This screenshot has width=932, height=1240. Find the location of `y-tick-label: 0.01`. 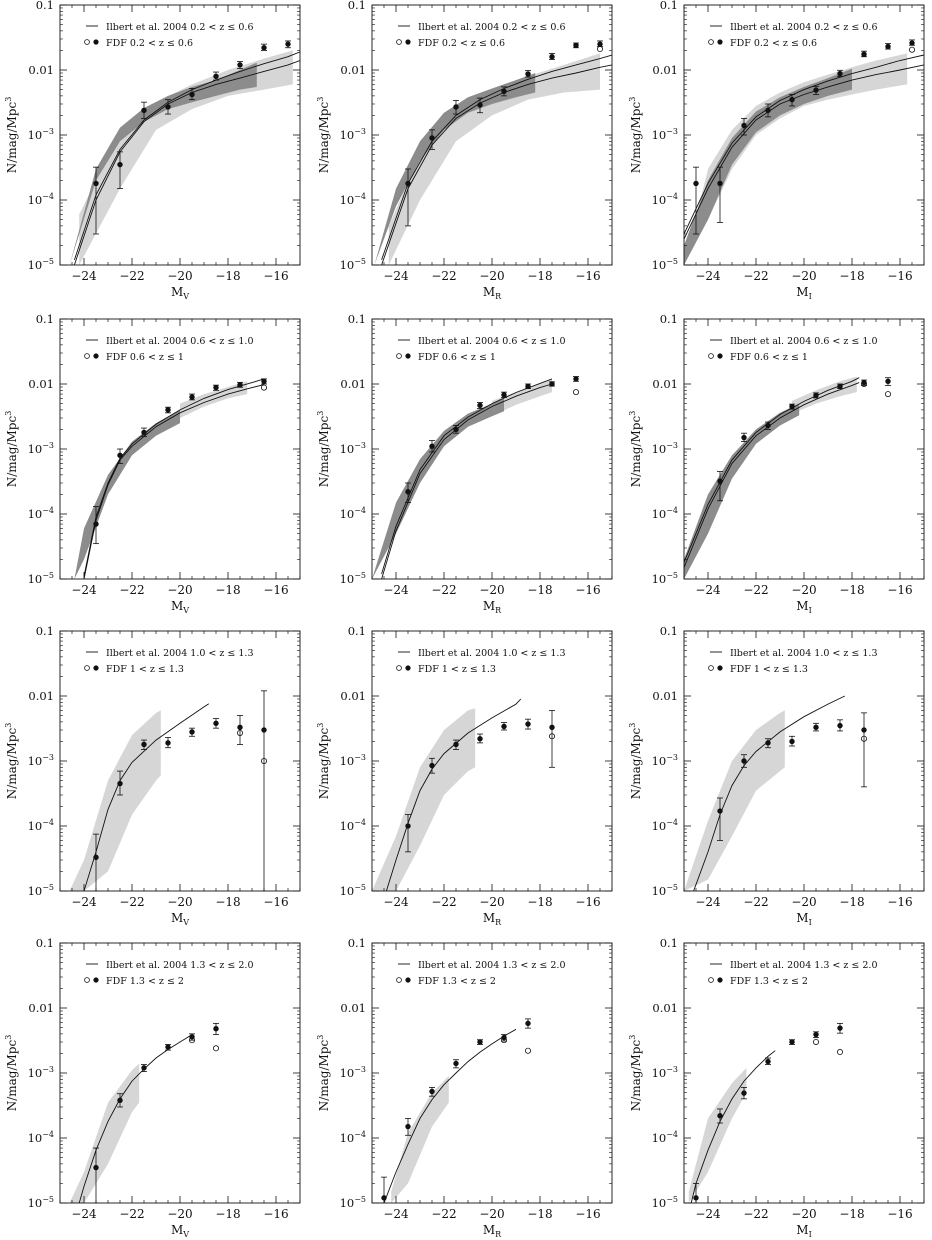

y-tick-label: 0.01 is located at coordinates (41, 1008).